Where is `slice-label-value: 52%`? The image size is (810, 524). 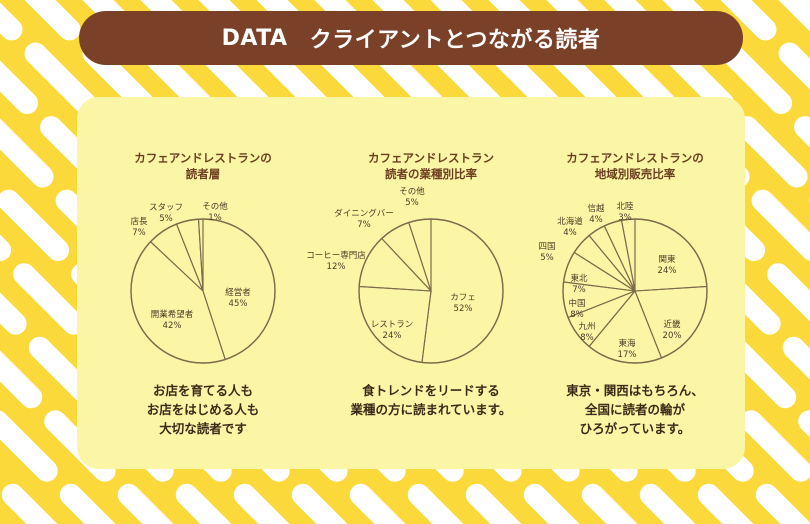
slice-label-value: 52% is located at coordinates (463, 309).